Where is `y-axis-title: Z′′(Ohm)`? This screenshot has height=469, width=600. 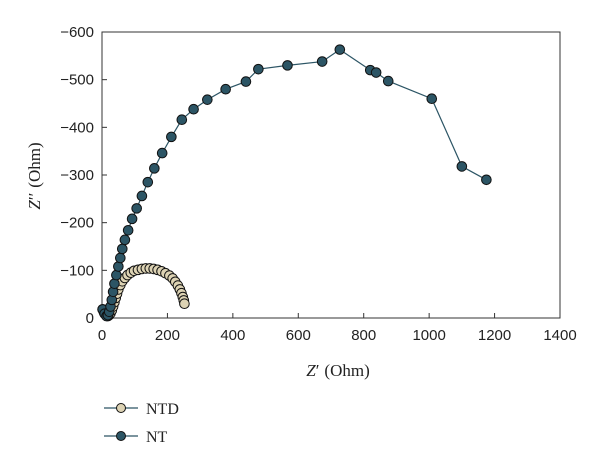 y-axis-title: Z′′(Ohm) is located at coordinates (34, 175).